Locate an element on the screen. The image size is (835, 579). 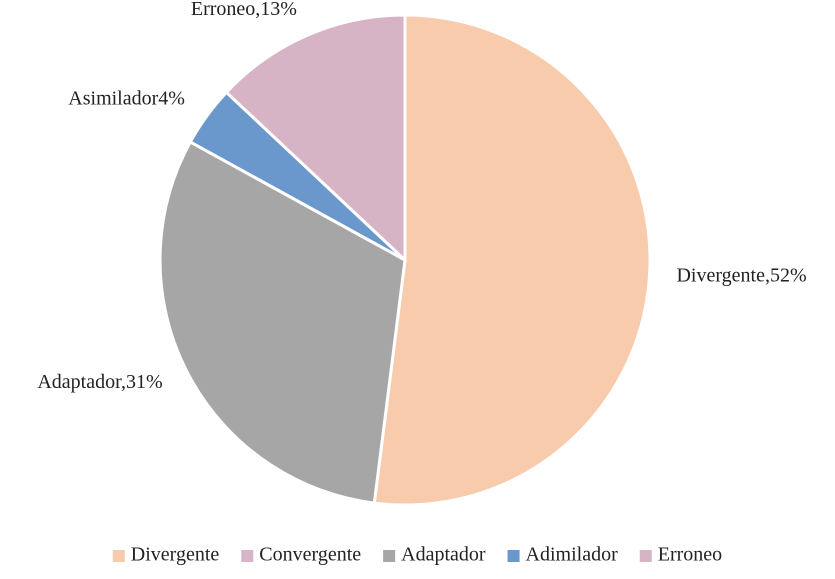
data-label: Adaptador,31% is located at coordinates (99, 382).